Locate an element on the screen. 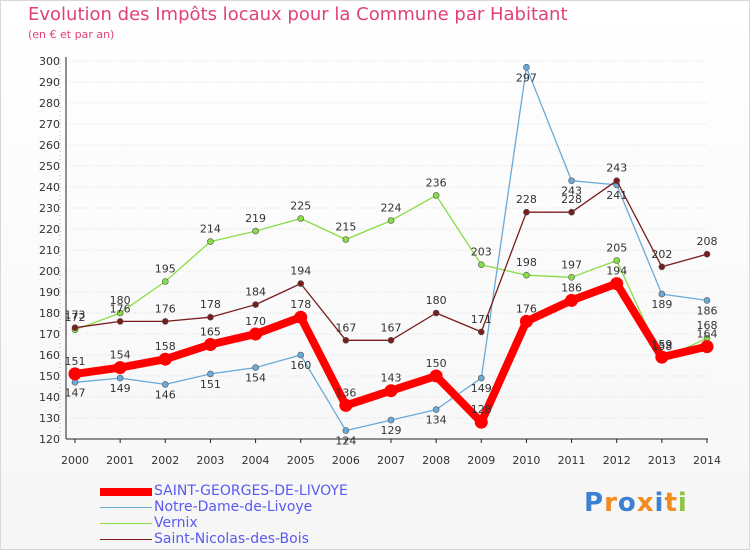 This screenshot has width=750, height=550. data-label: 202 is located at coordinates (661, 254).